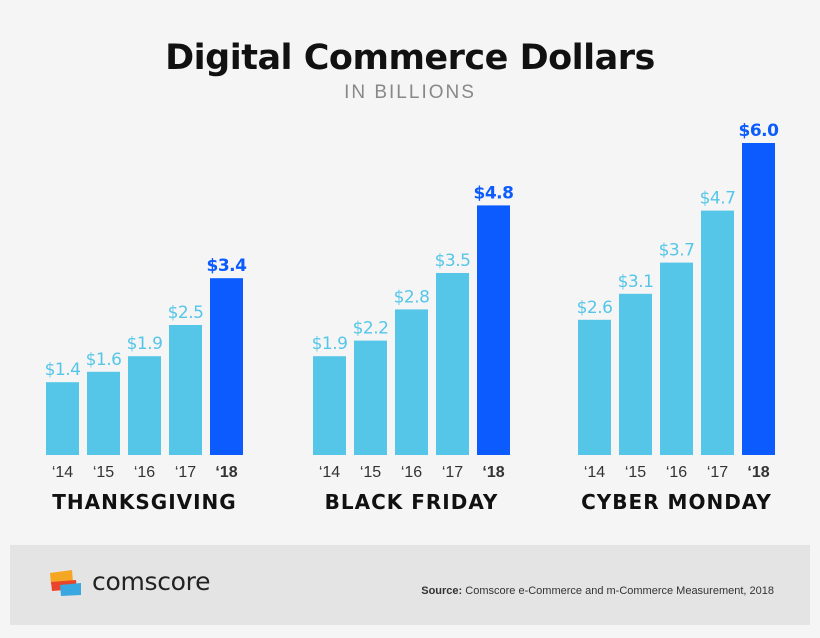 Image resolution: width=820 pixels, height=638 pixels. Describe the element at coordinates (144, 502) in the screenshot. I see `group-label: THANKSGIVING` at that location.